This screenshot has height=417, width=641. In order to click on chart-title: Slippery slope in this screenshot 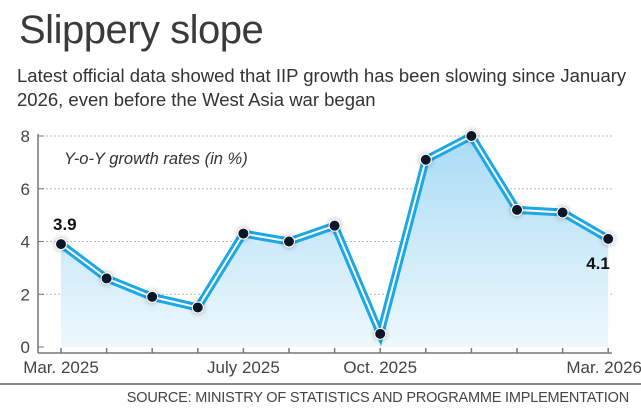, I will do `click(141, 30)`.